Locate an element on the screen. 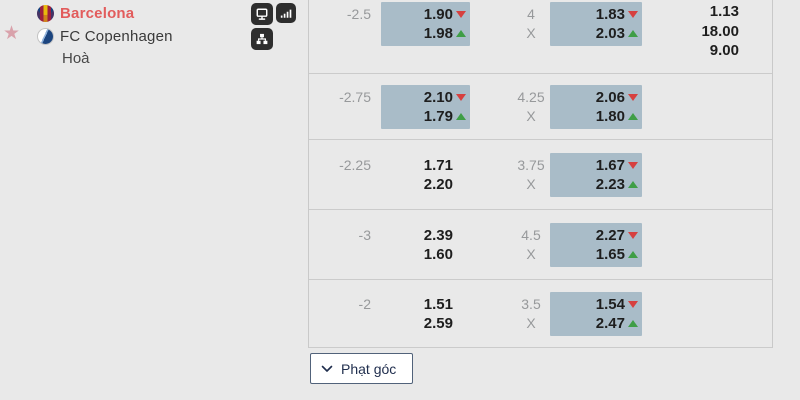 The width and height of the screenshot is (800, 400). lineup-button is located at coordinates (262, 39).